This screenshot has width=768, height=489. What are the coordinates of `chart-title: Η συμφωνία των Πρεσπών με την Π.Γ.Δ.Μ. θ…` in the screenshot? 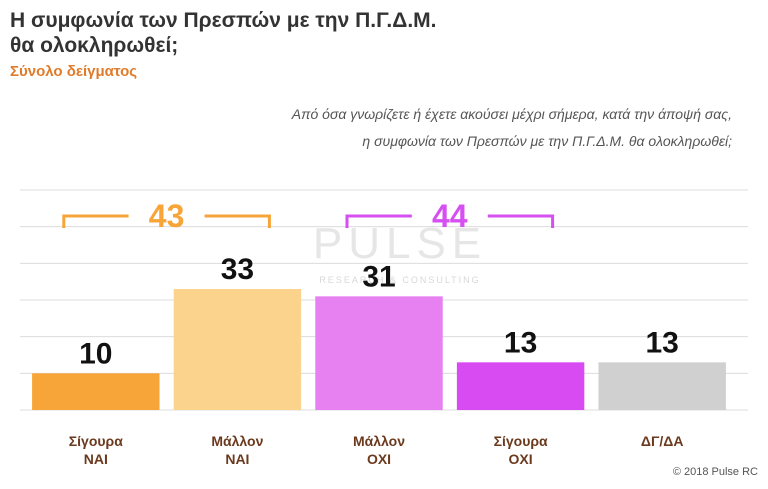 It's located at (223, 33).